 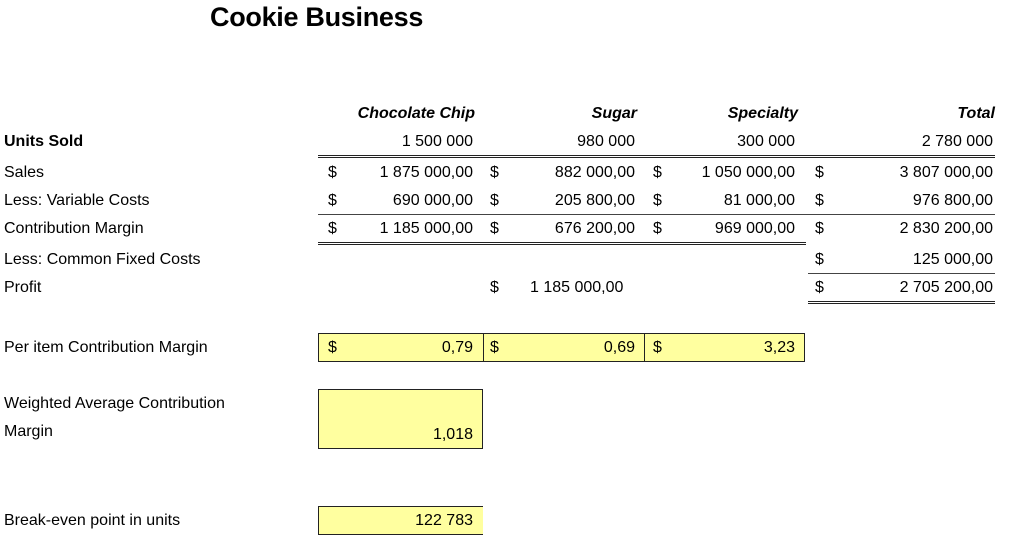 I want to click on header-specialty: Specialty, so click(x=762, y=113).